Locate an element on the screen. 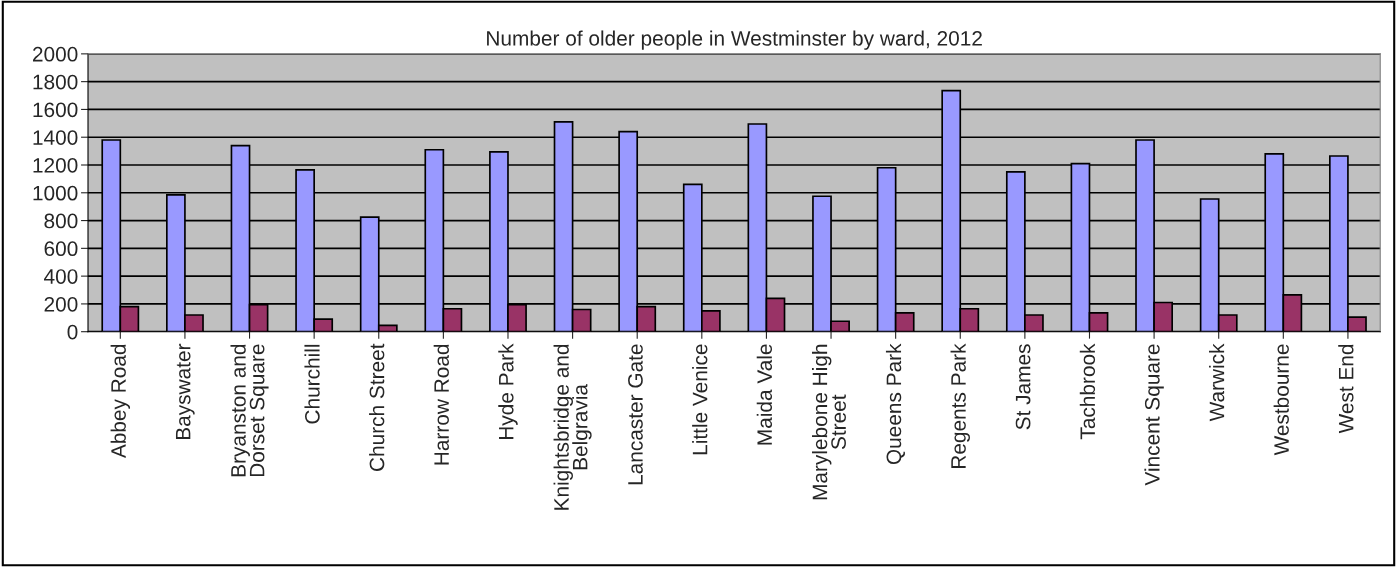 The height and width of the screenshot is (567, 1397). x-tick-label: Warwick is located at coordinates (1217, 382).